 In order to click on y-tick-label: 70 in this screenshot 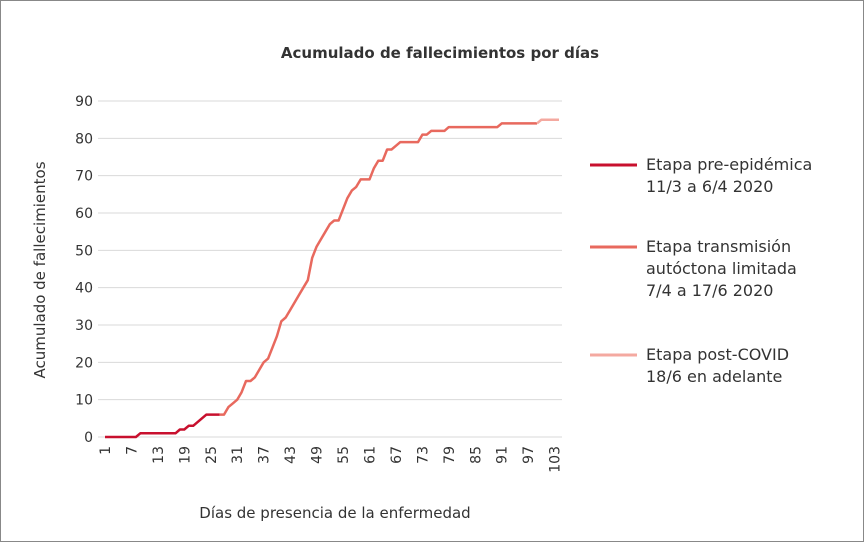, I will do `click(84, 177)`.